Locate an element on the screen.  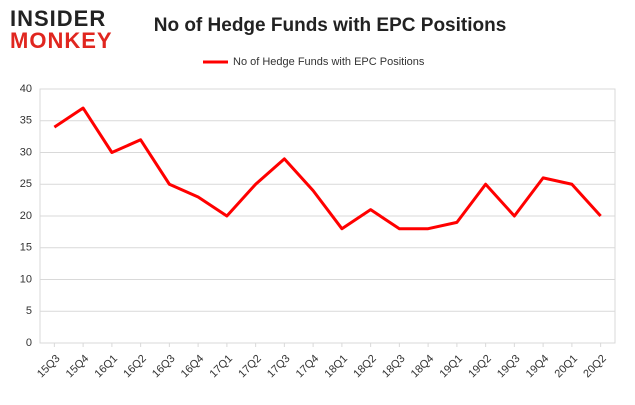
x-tick-label: 17Q2 is located at coordinates (250, 367).